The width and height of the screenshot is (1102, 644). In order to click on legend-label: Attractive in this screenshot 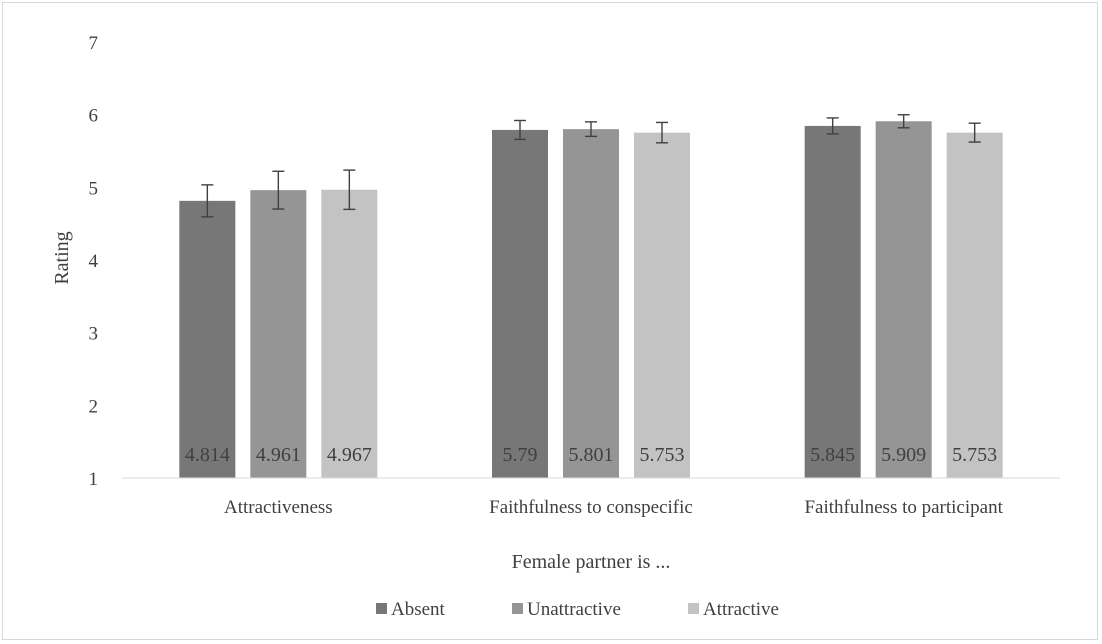, I will do `click(741, 609)`.